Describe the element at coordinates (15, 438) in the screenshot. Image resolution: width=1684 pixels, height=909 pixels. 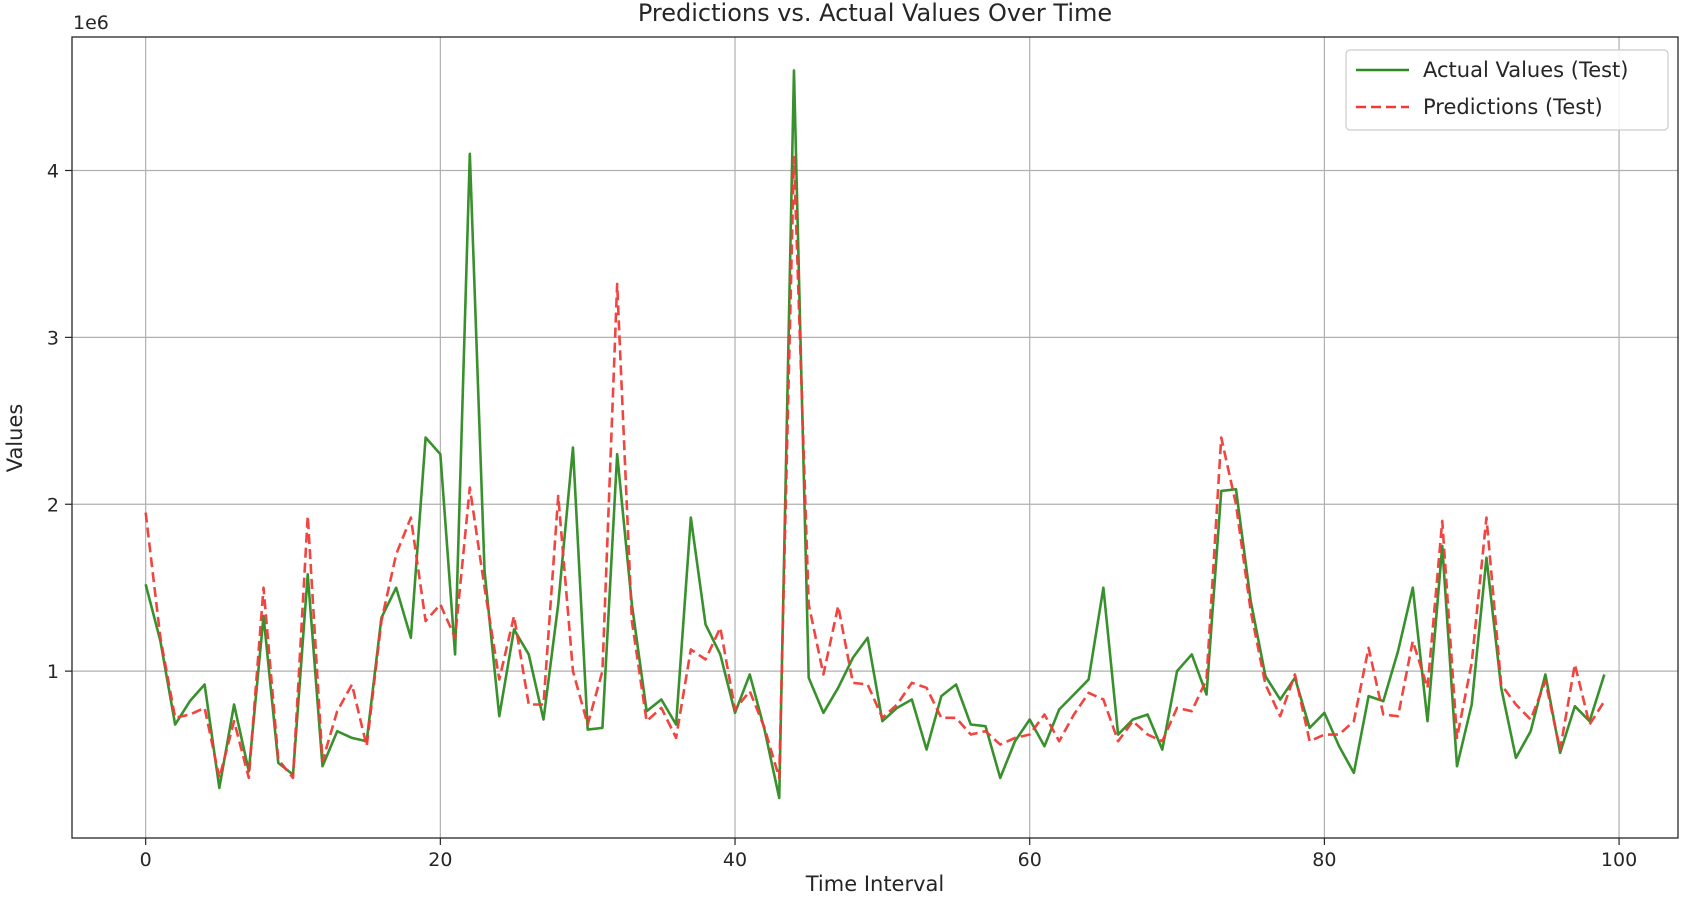
I see `y-axis-label: Values` at that location.